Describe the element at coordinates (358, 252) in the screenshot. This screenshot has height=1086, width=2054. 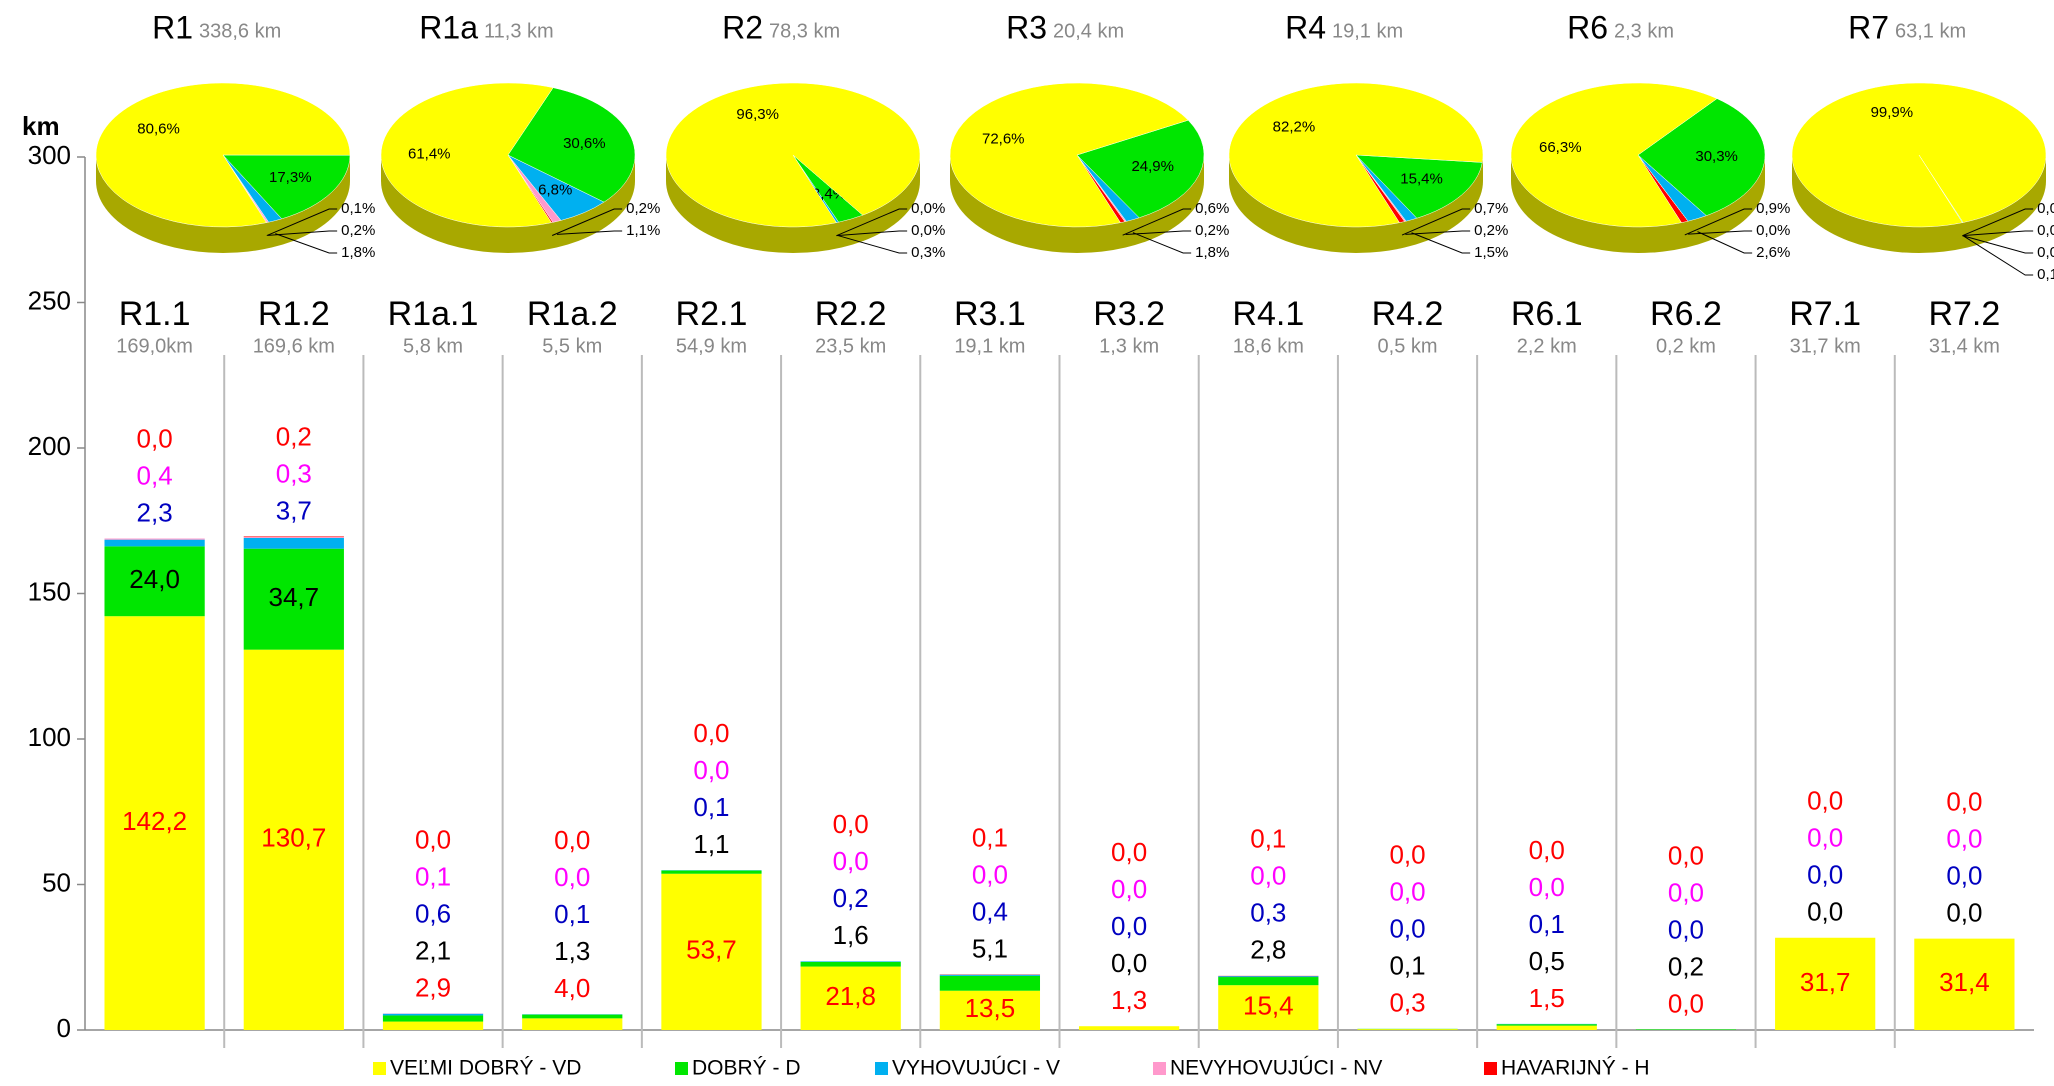
I see `pie-label: 1,8%` at that location.